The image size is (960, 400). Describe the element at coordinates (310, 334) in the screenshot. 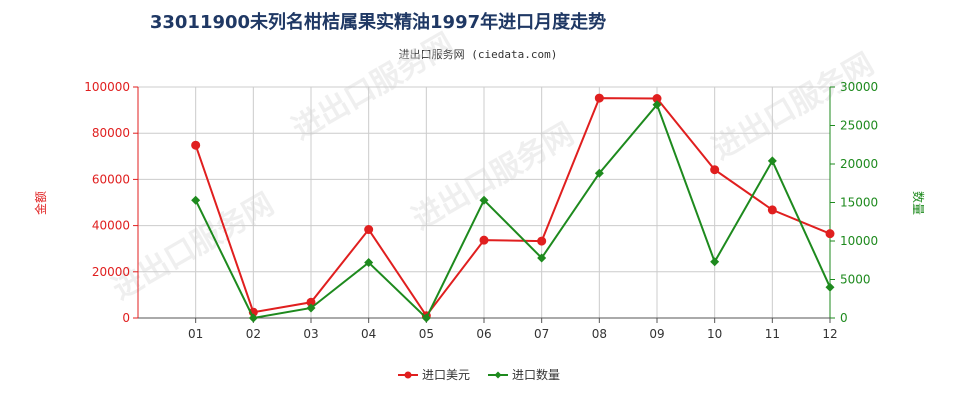

I see `x-tick-label: 03` at that location.